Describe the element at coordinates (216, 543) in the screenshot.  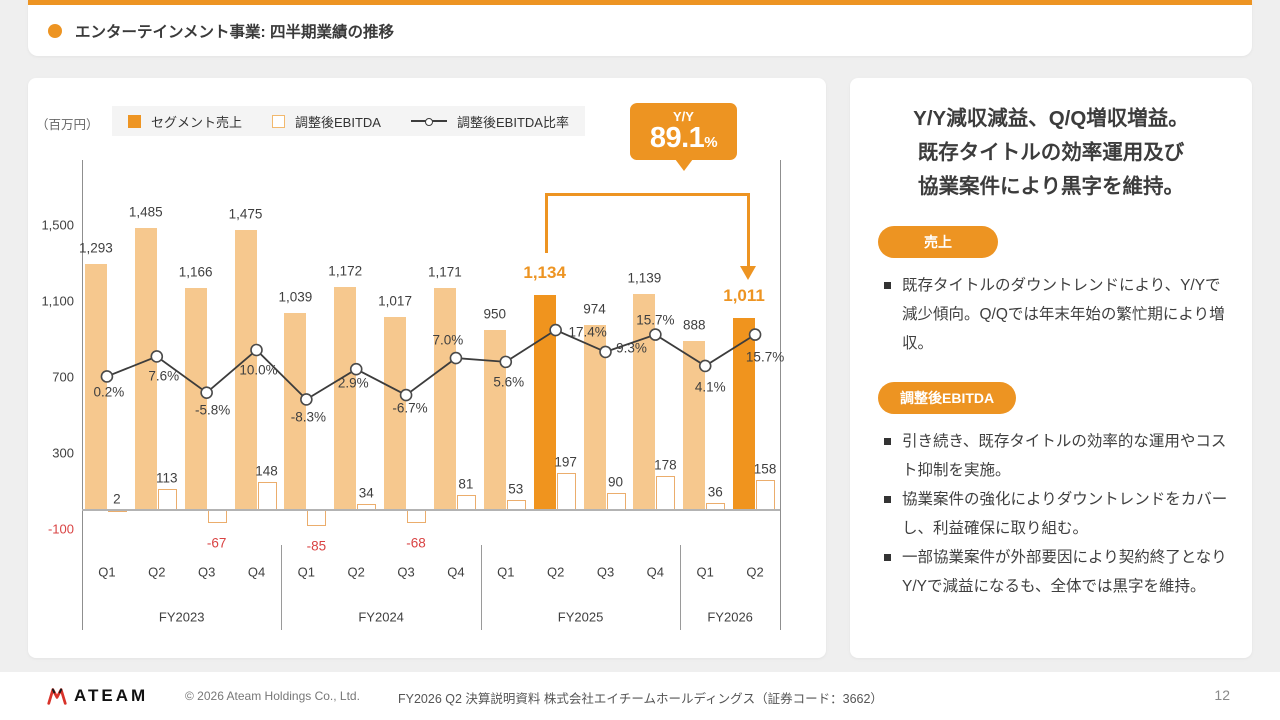
I see `ebitda-value-label: -67` at that location.